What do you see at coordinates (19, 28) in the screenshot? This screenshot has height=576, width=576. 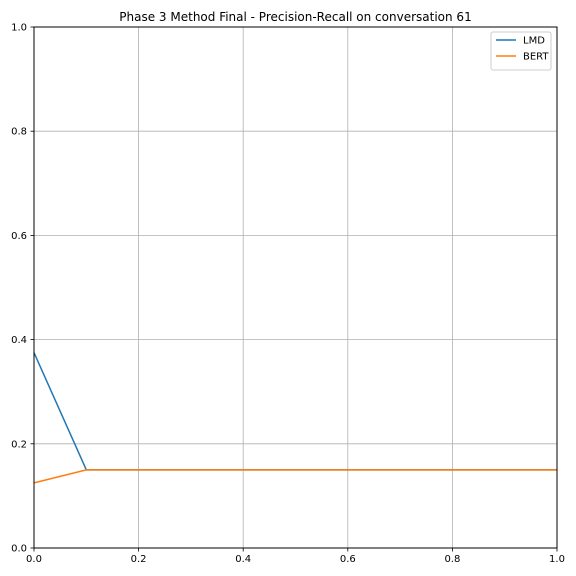 I see `y-tick-label: 1.0` at bounding box center [19, 28].